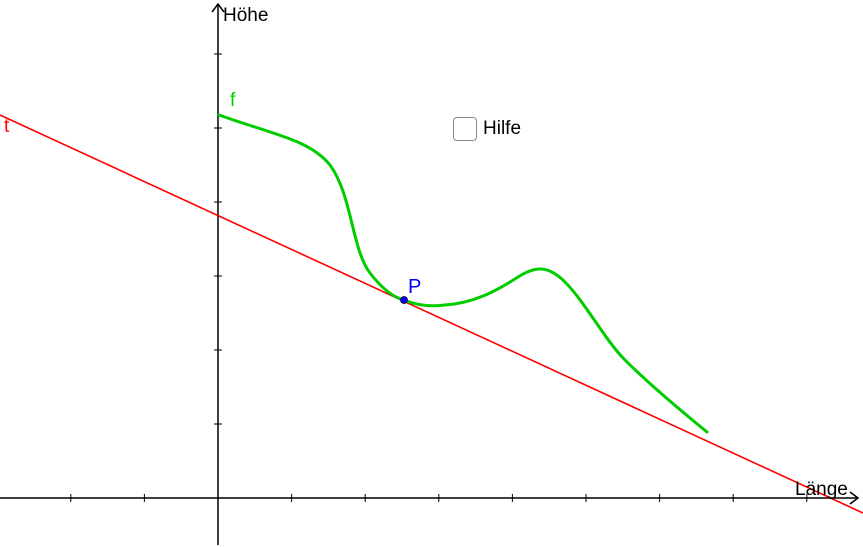  Describe the element at coordinates (7, 126) in the screenshot. I see `tangent-name-label: t` at that location.